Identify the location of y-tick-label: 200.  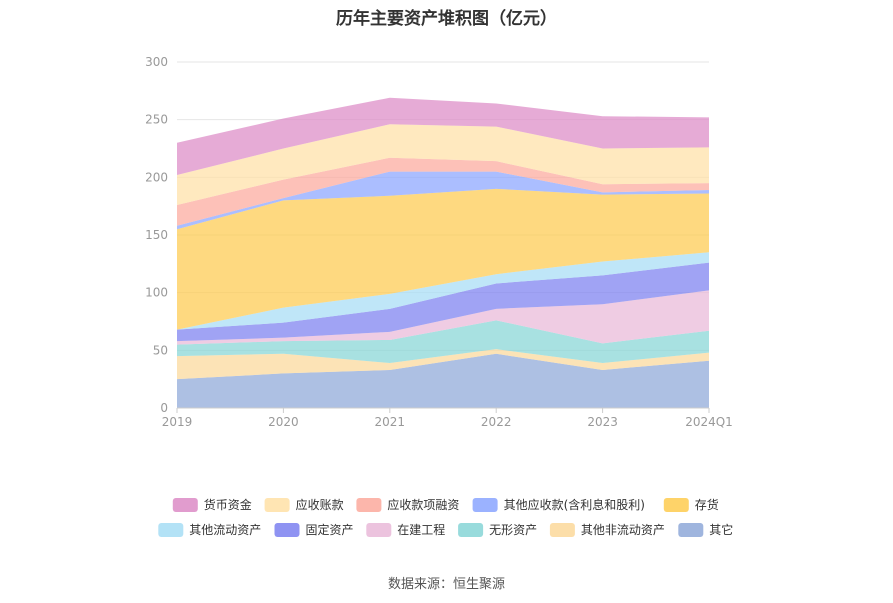
(156, 177).